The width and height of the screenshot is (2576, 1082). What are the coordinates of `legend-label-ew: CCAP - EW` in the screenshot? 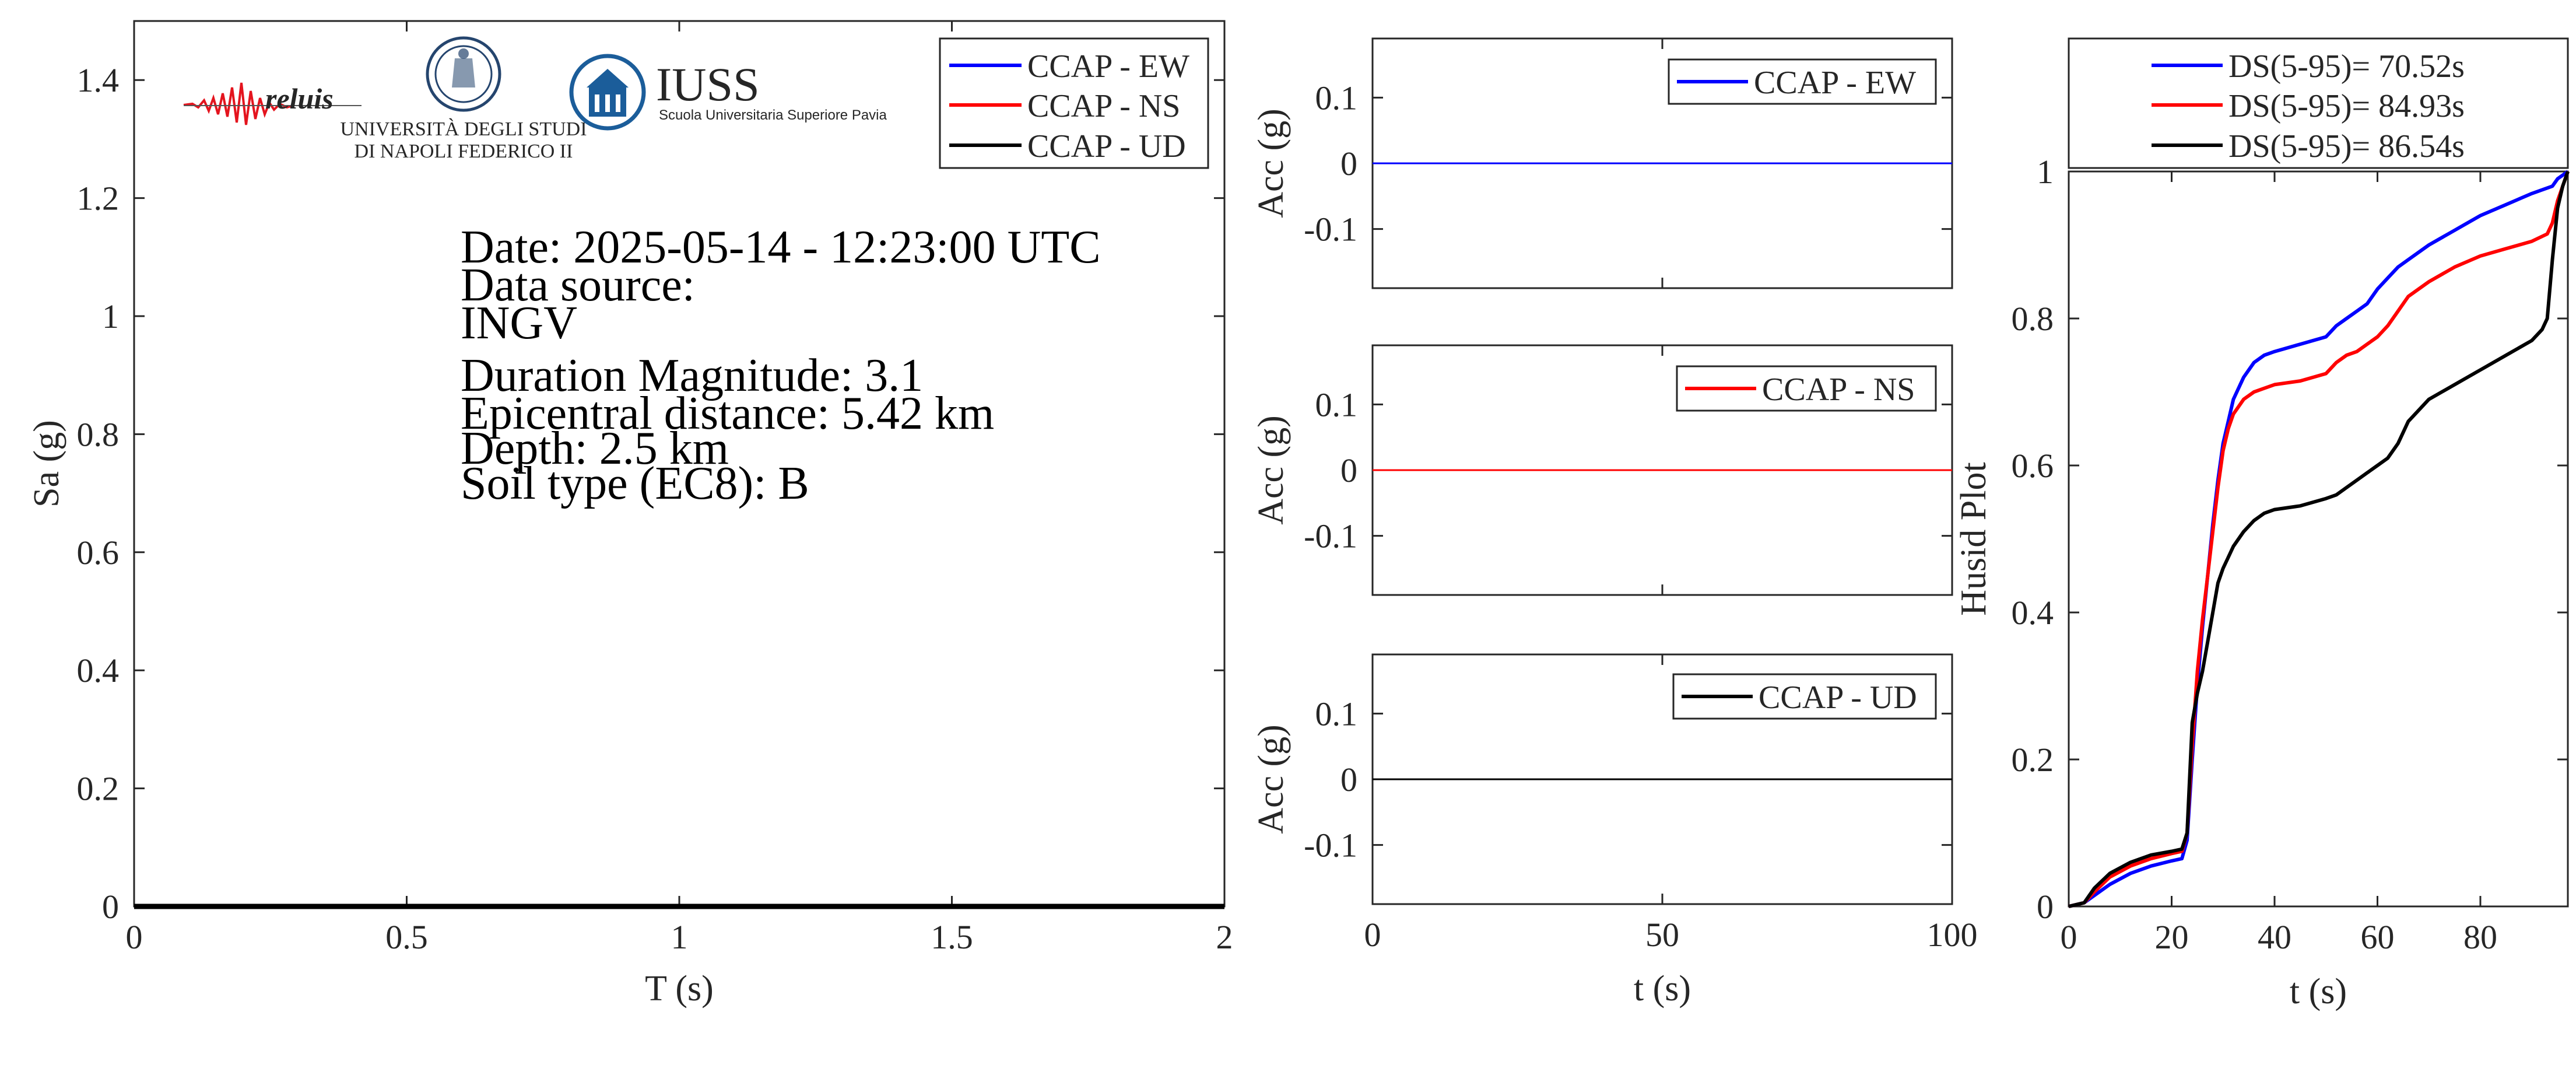 It's located at (1108, 66).